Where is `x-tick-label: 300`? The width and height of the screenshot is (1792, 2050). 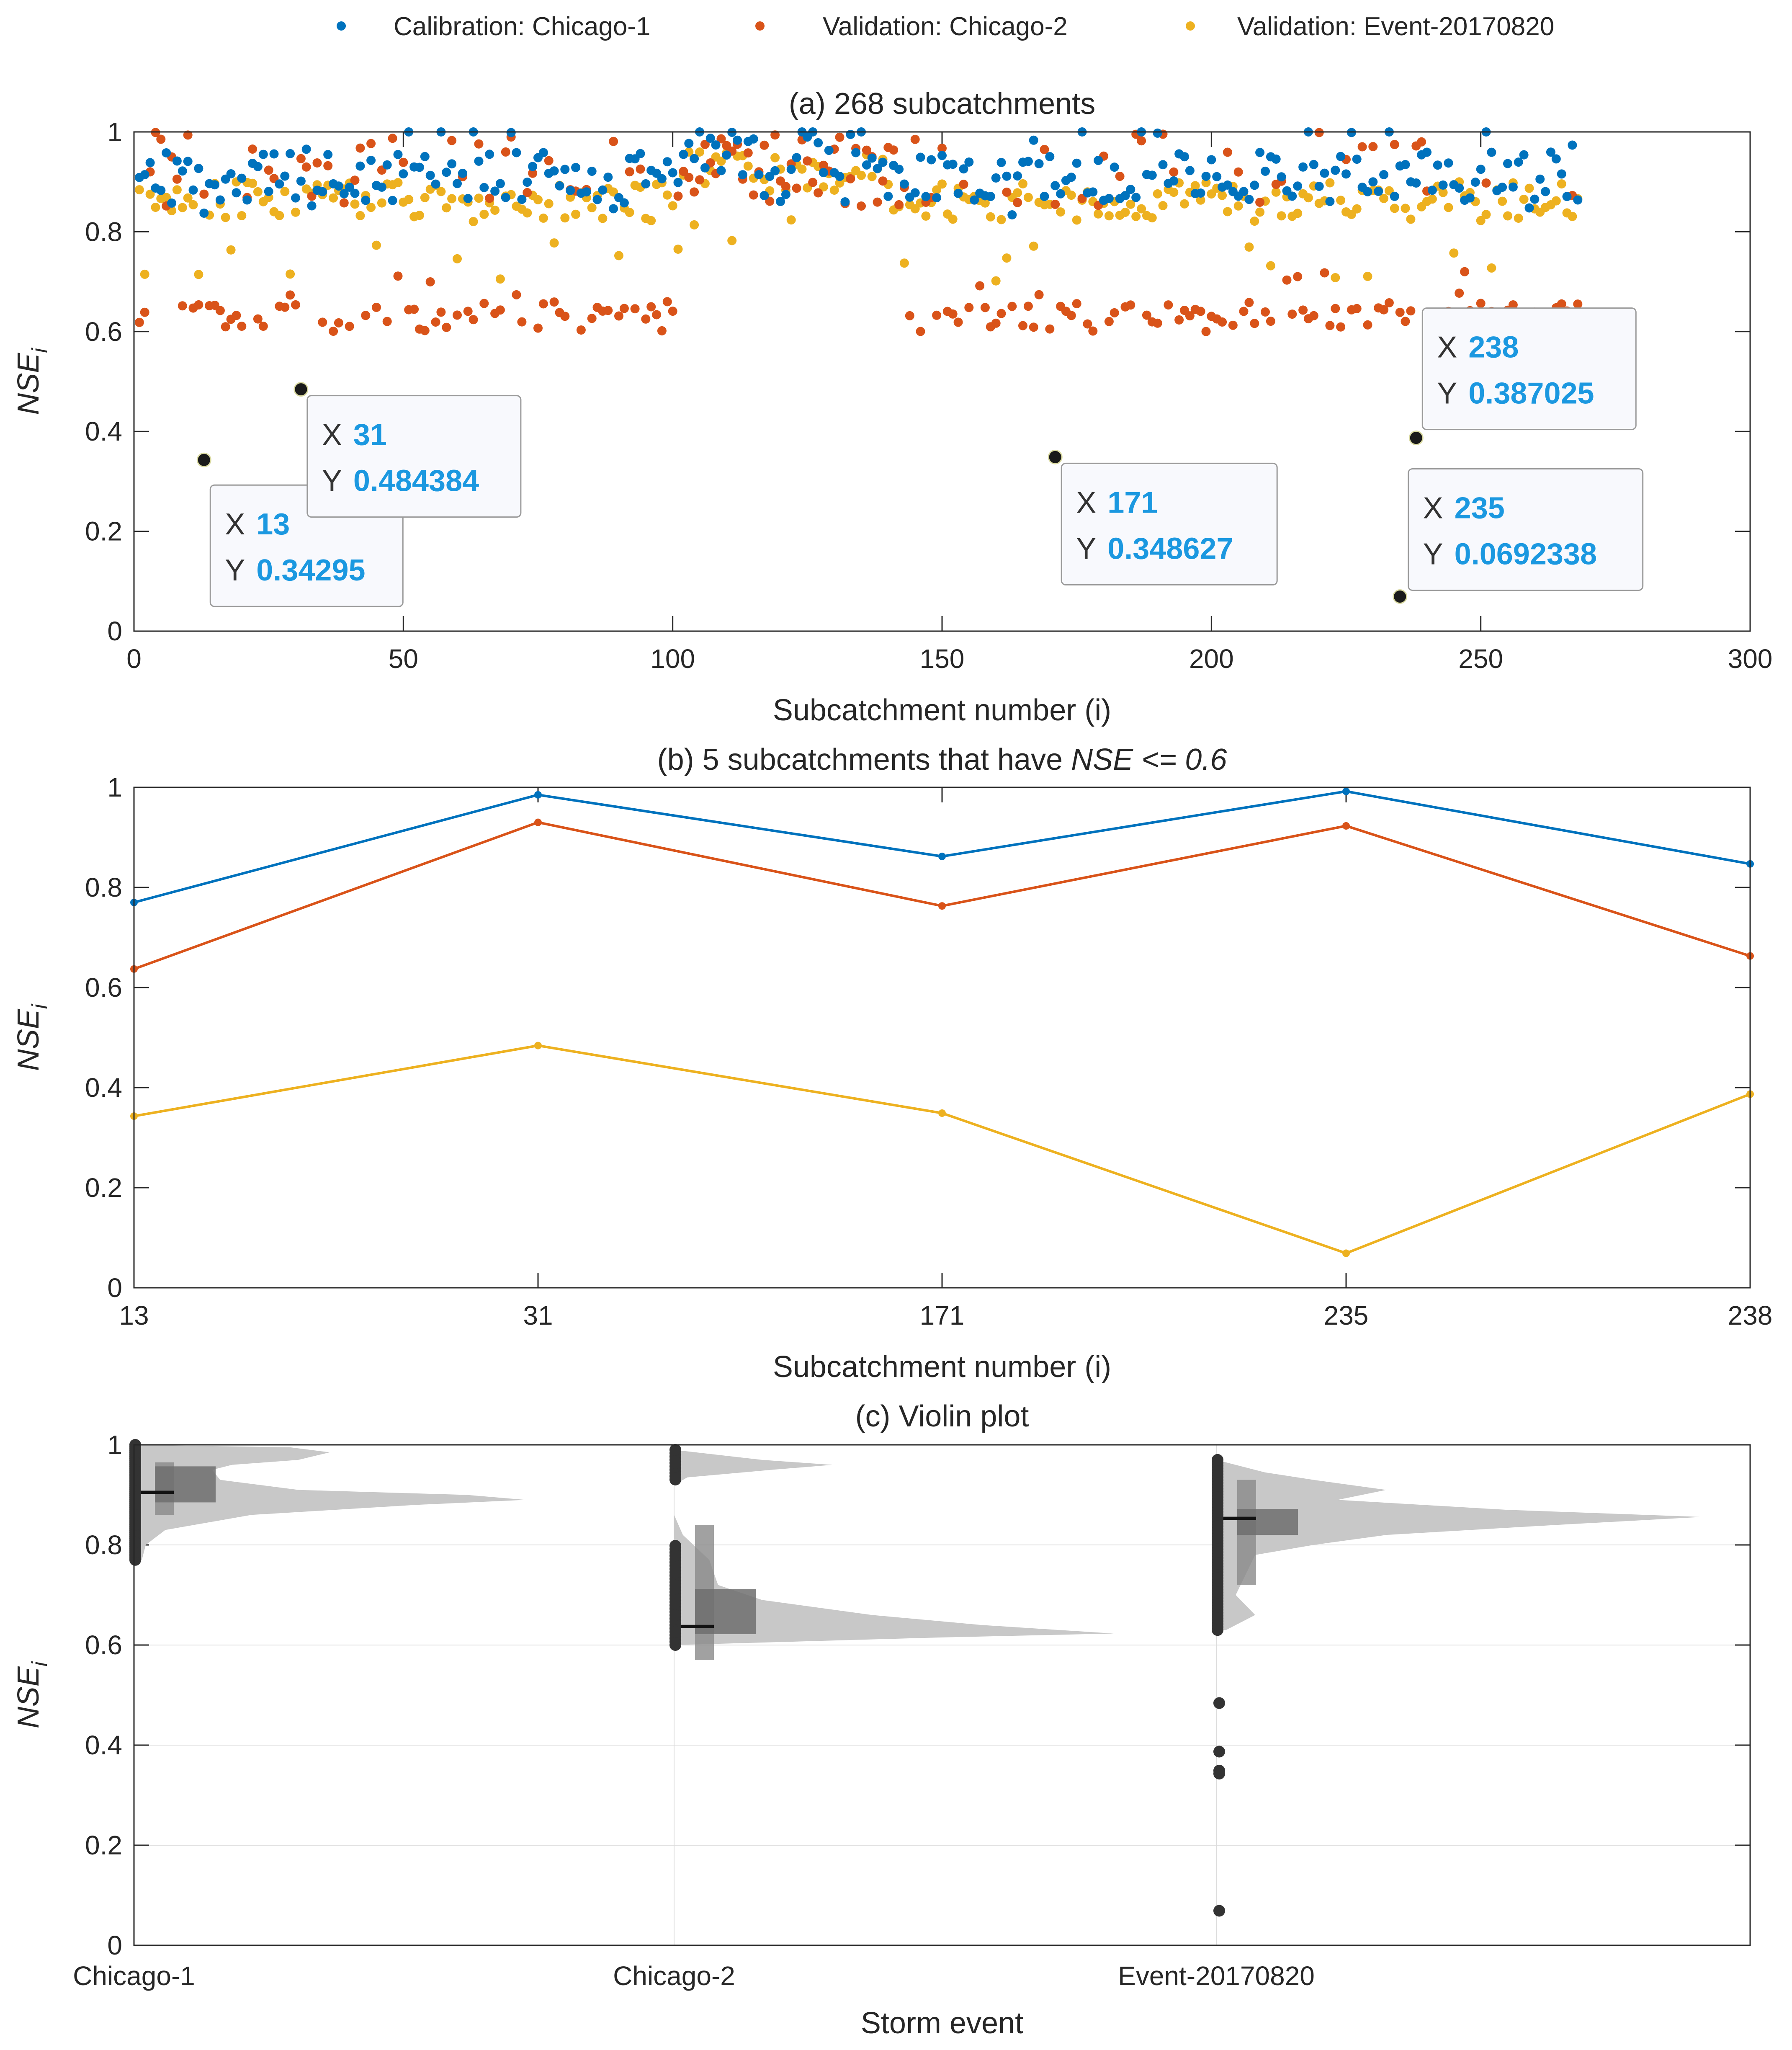
x-tick-label: 300 is located at coordinates (1751, 659).